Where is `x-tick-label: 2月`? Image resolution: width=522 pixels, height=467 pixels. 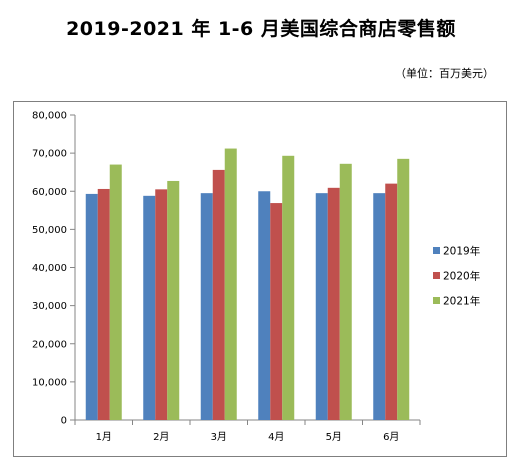 x-tick-label: 2月 is located at coordinates (161, 437).